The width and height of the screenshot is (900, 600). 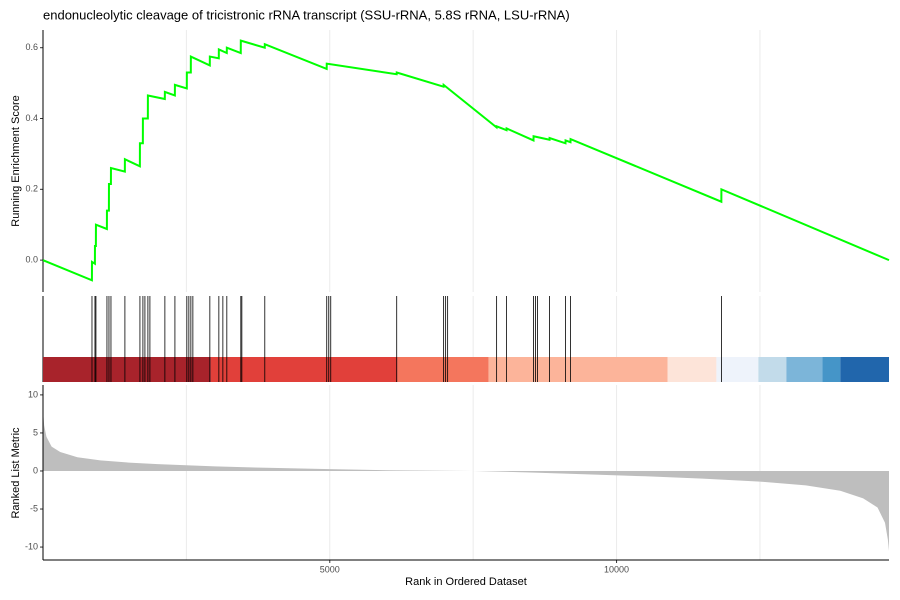 I want to click on y-axis-label: Running Enrichment Score, so click(x=16, y=160).